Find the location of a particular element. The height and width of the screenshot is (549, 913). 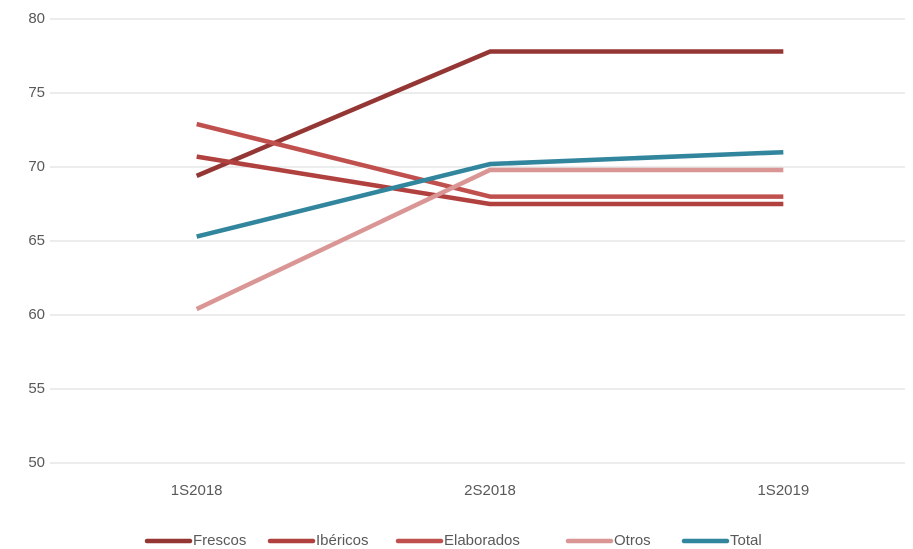

x-tick-label: 1S2019 is located at coordinates (783, 490).